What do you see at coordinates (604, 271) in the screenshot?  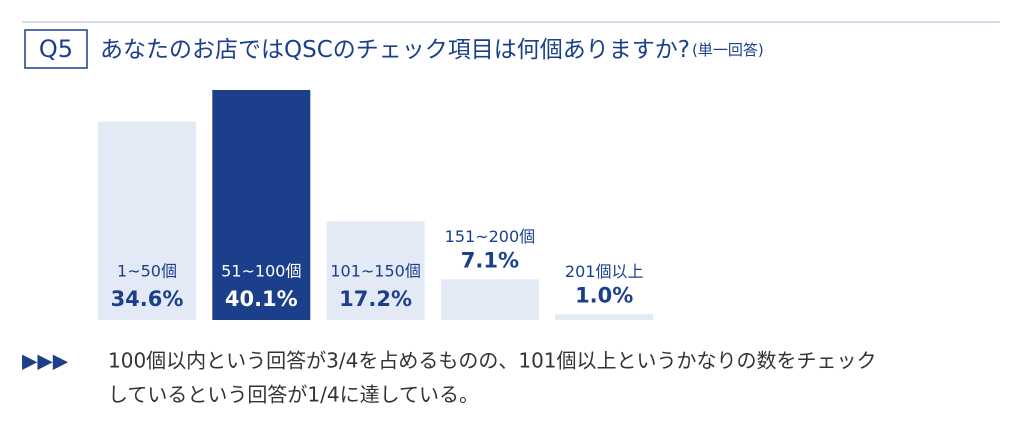 I see `category-label: 201個以上` at bounding box center [604, 271].